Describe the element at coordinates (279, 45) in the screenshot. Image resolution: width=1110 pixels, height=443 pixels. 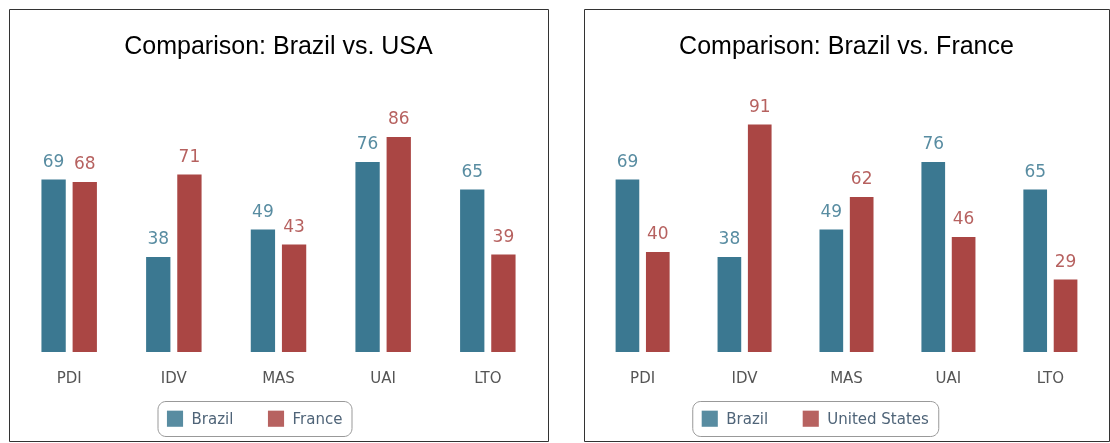
I see `chart-title: Comparison: Brazil vs. USA` at that location.